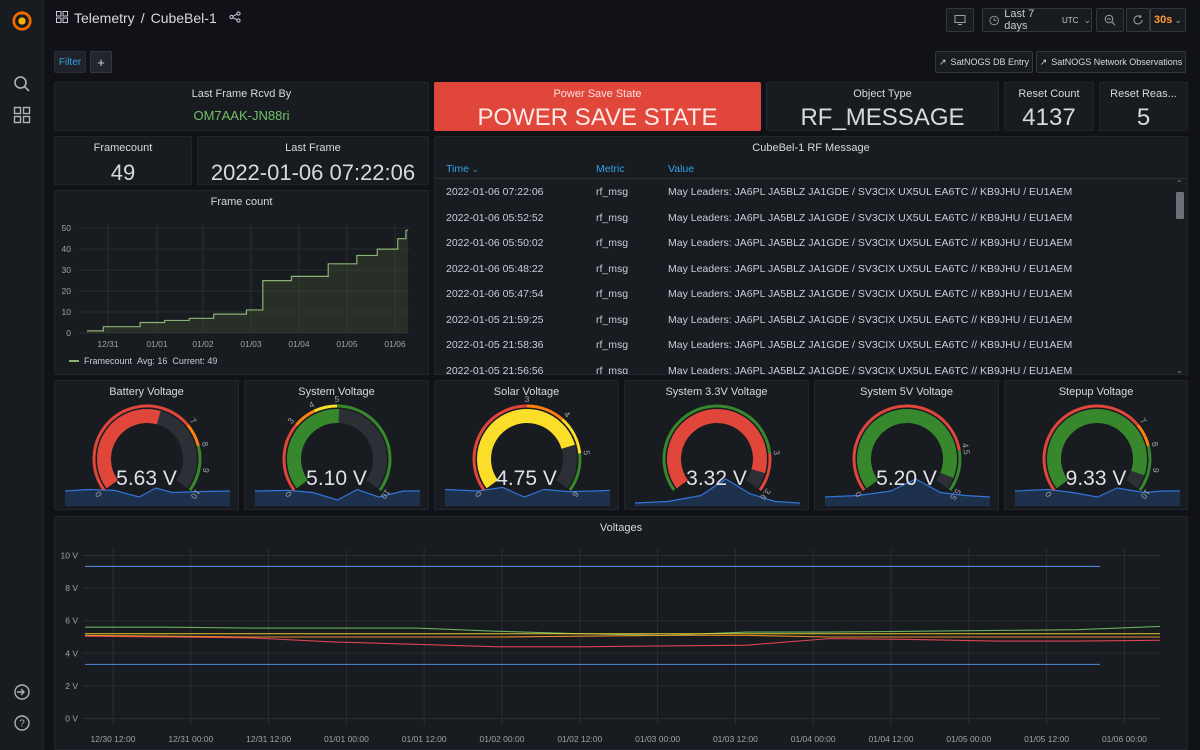 The height and width of the screenshot is (750, 1200). I want to click on panel-title: System Voltage, so click(336, 392).